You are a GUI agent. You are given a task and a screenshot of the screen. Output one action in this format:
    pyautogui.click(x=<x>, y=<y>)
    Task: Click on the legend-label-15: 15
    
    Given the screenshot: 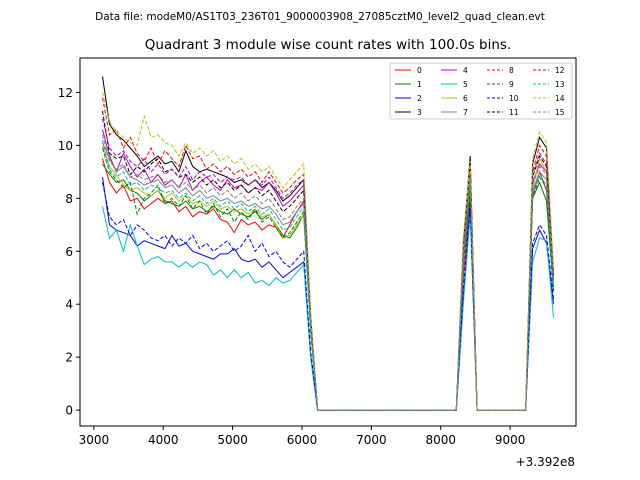 What is the action you would take?
    pyautogui.click(x=560, y=112)
    